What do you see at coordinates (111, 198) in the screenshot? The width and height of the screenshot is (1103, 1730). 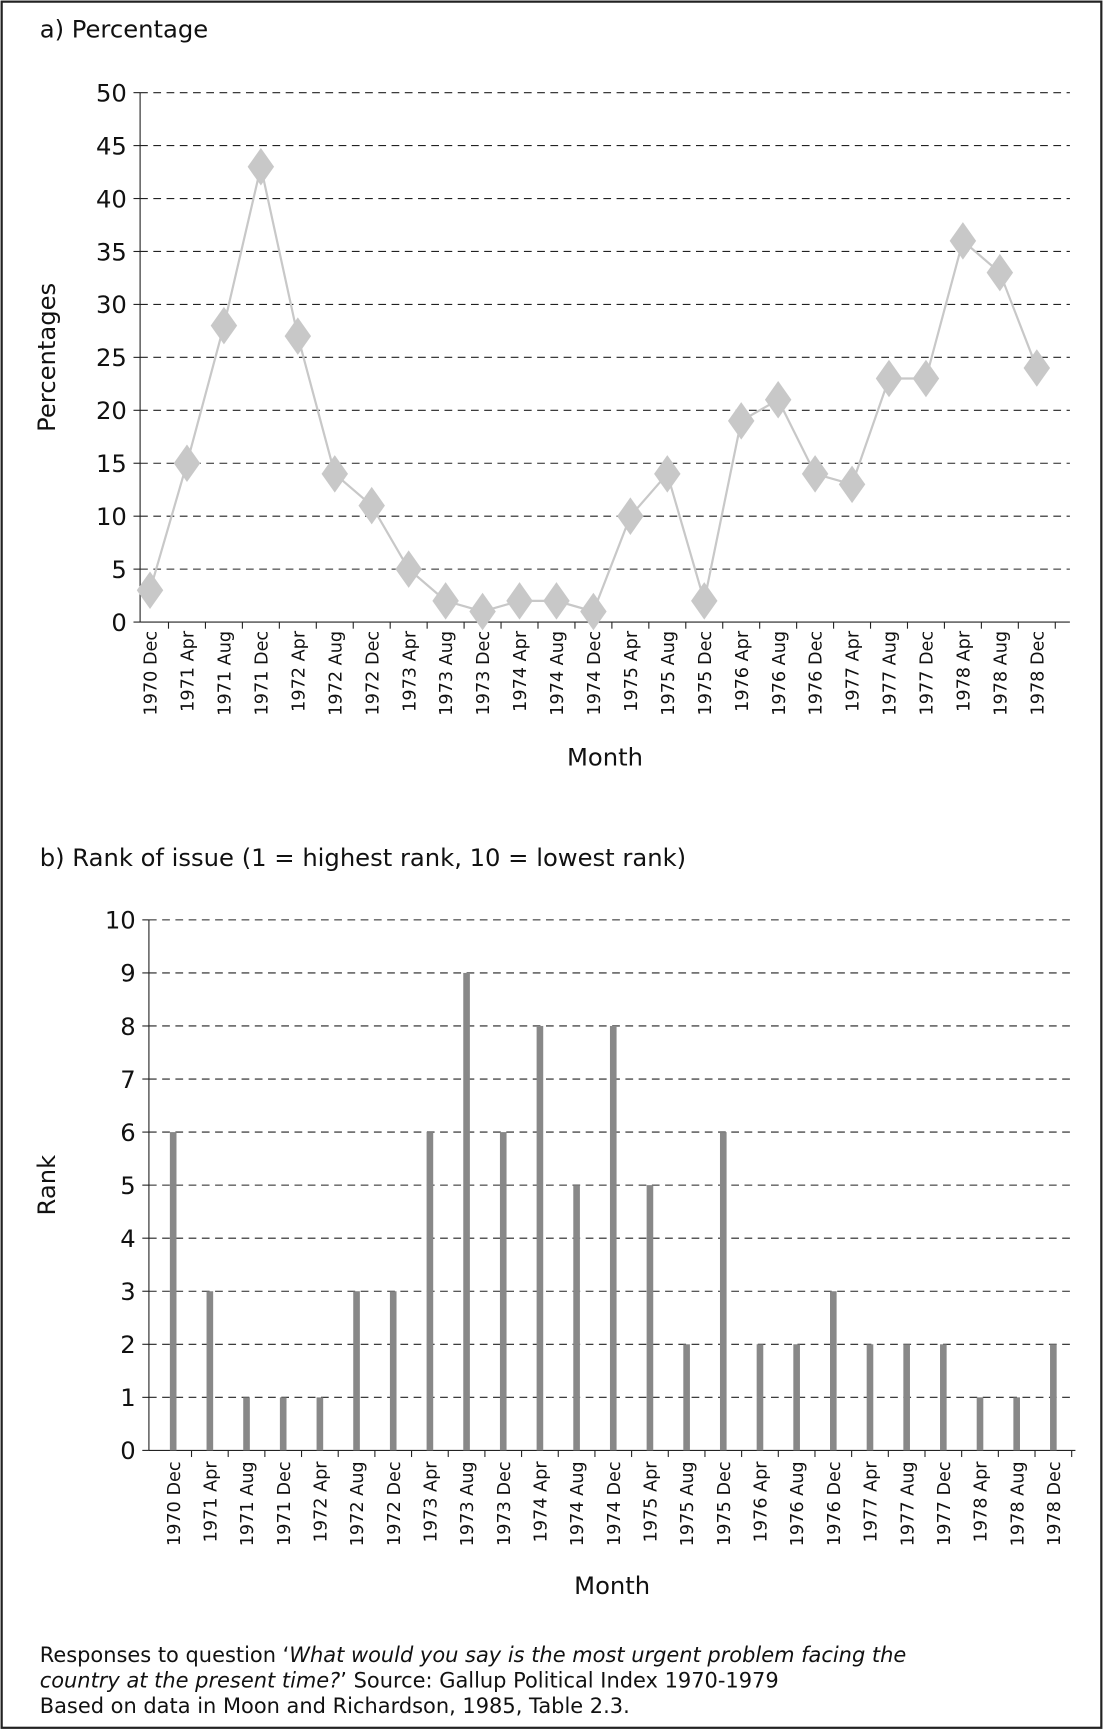 I see `y-tick-label: 40` at bounding box center [111, 198].